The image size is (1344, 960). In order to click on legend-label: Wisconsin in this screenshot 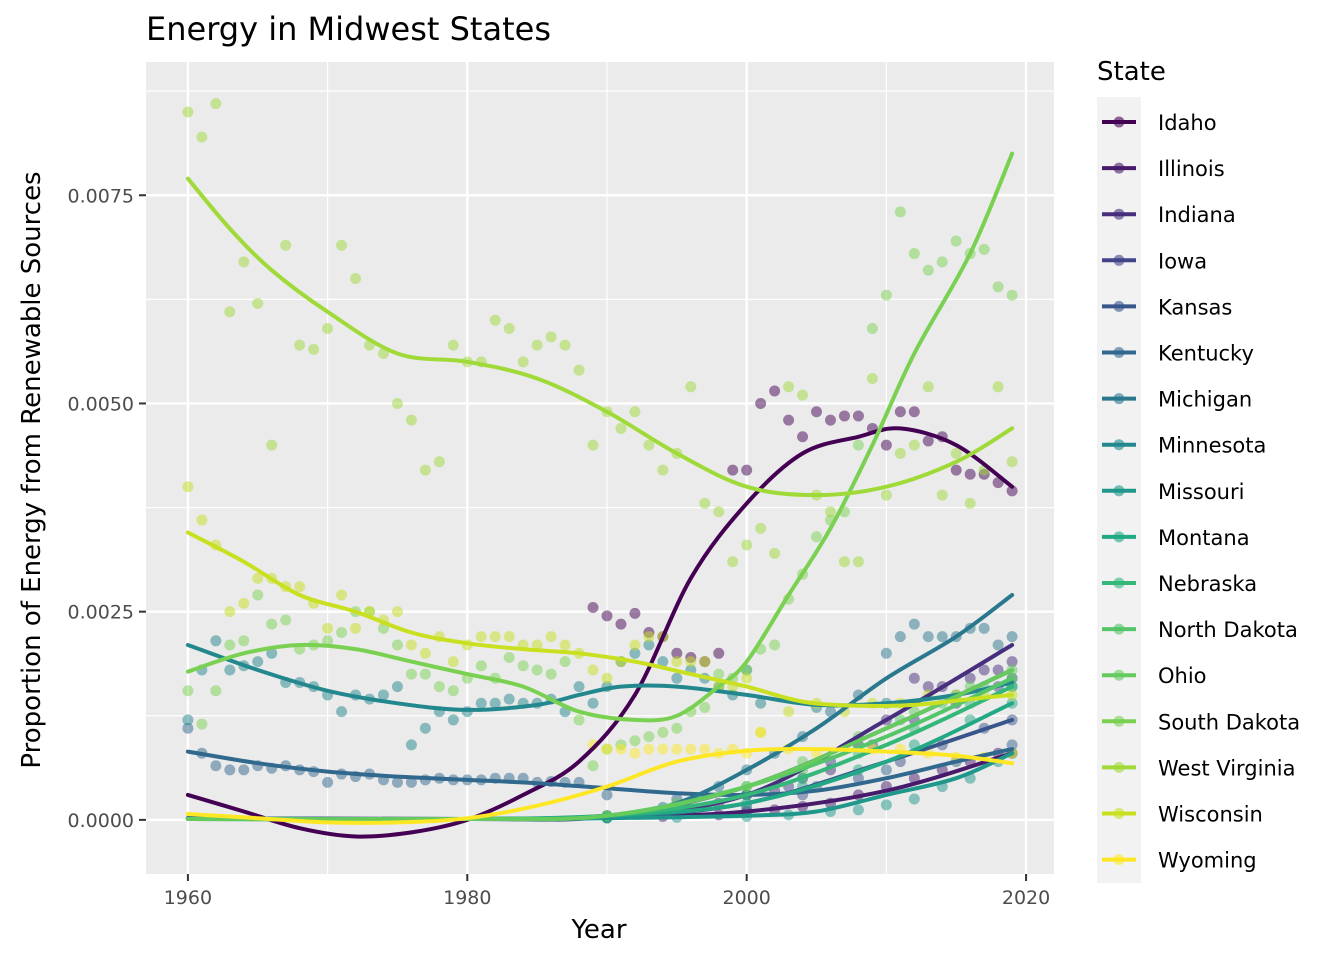, I will do `click(1210, 815)`.